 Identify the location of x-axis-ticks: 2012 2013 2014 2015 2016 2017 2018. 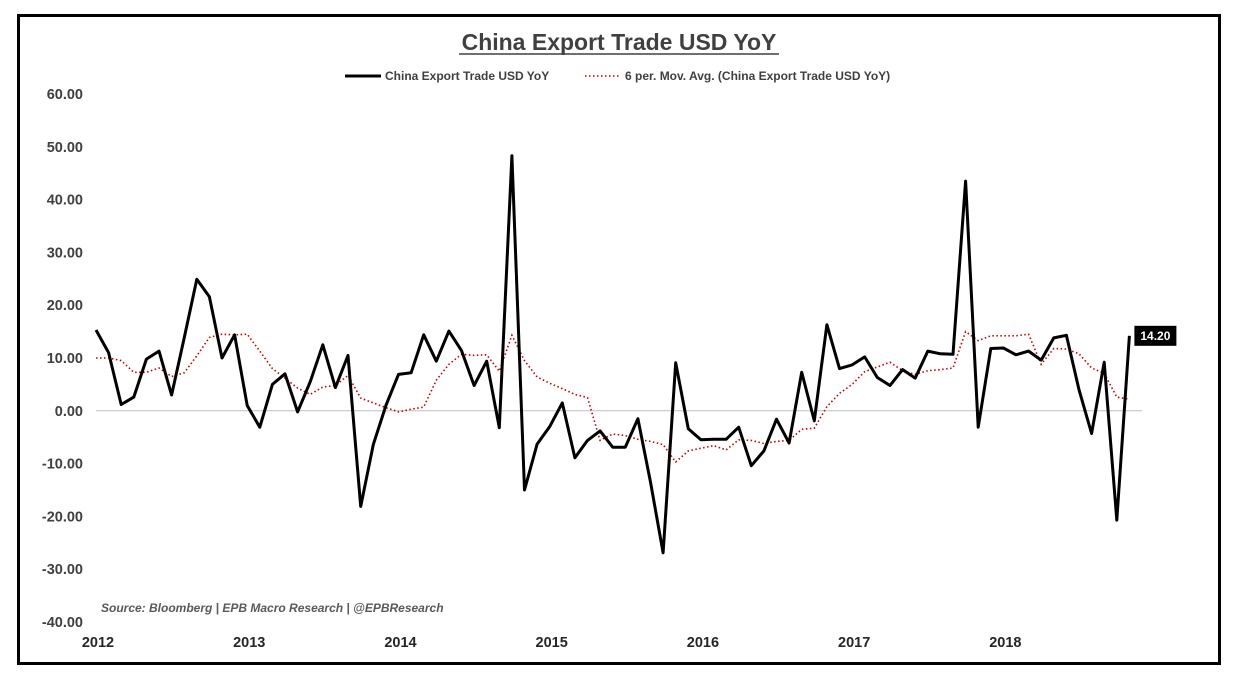
(552, 643).